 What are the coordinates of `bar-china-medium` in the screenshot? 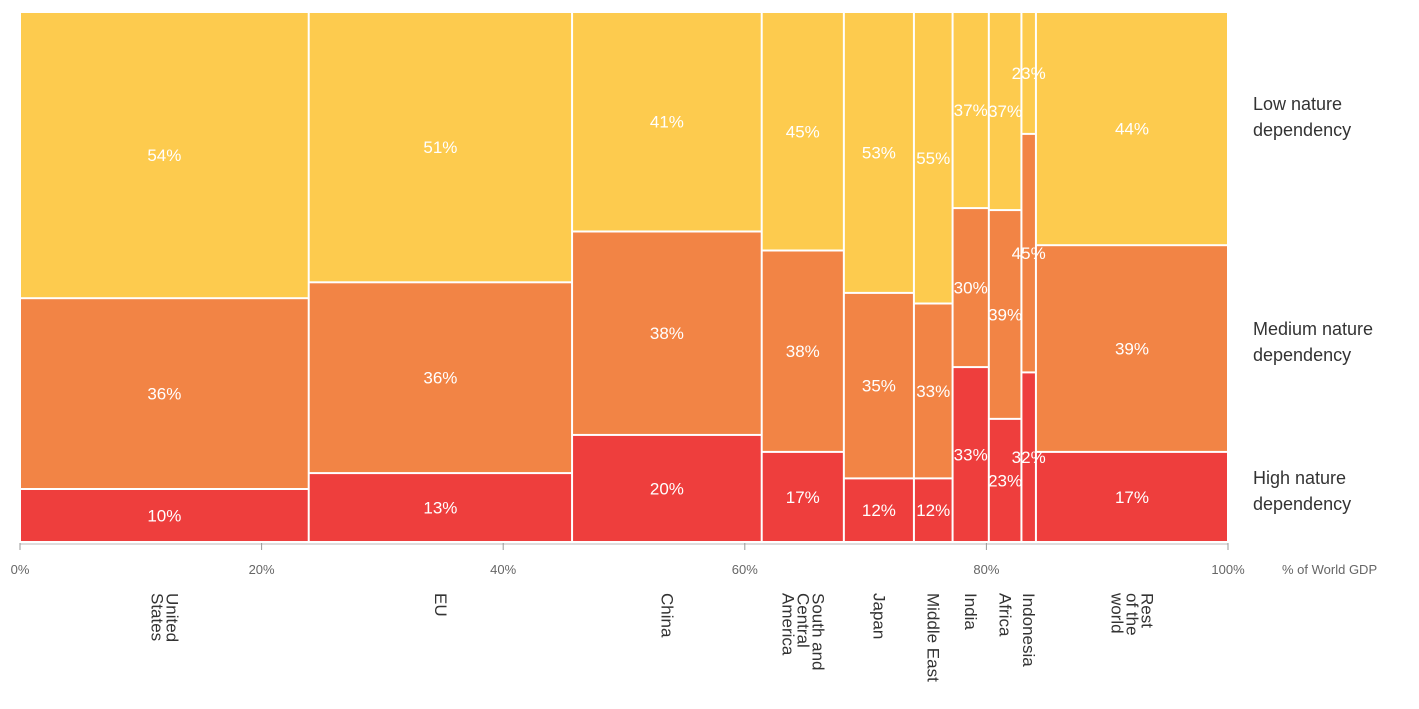 It's located at (667, 333).